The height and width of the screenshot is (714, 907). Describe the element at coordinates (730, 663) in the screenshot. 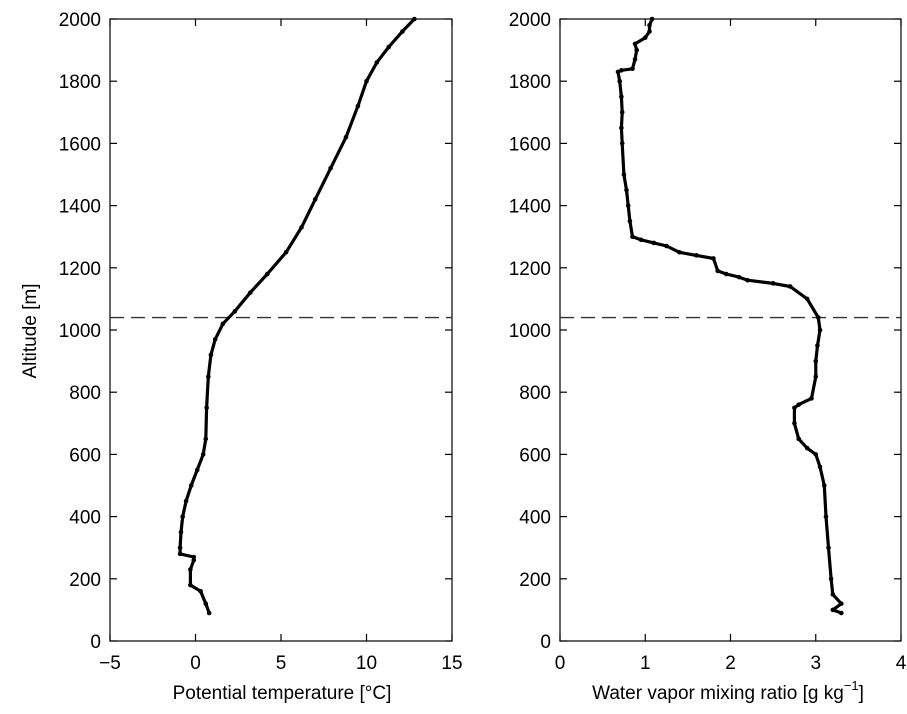

I see `x-tick-label: 2` at that location.